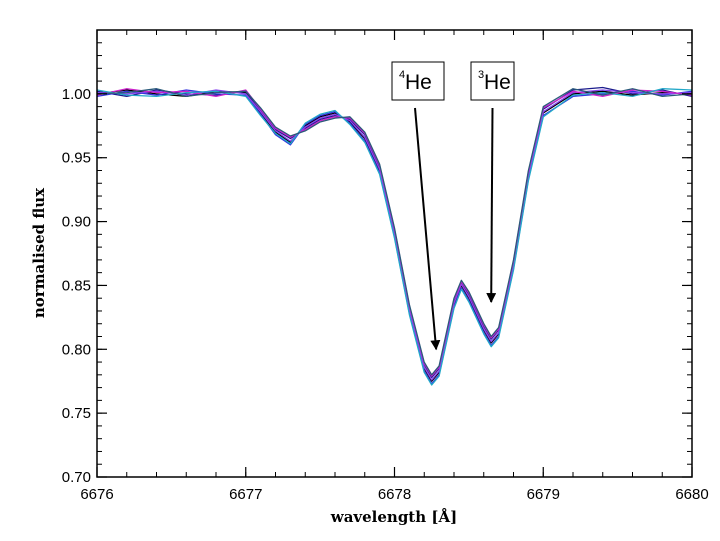  Describe the element at coordinates (245, 494) in the screenshot. I see `x-tick-label: 6677` at that location.